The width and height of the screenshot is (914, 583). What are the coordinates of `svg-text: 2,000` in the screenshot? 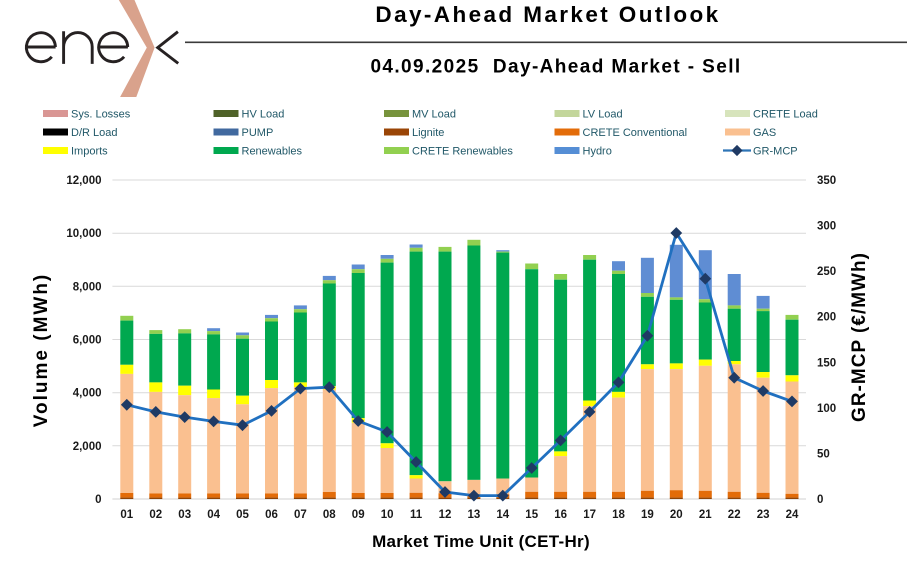 It's located at (87, 447).